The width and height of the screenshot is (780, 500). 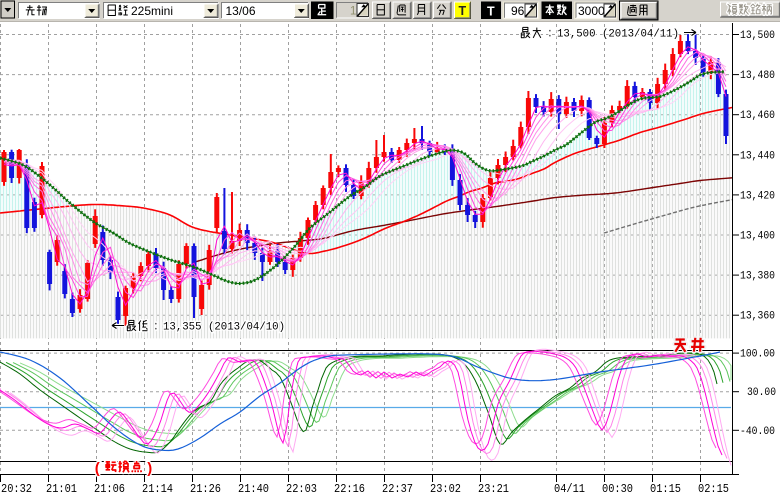 What do you see at coordinates (761, 393) in the screenshot?
I see `svg-text: 30.00` at bounding box center [761, 393].